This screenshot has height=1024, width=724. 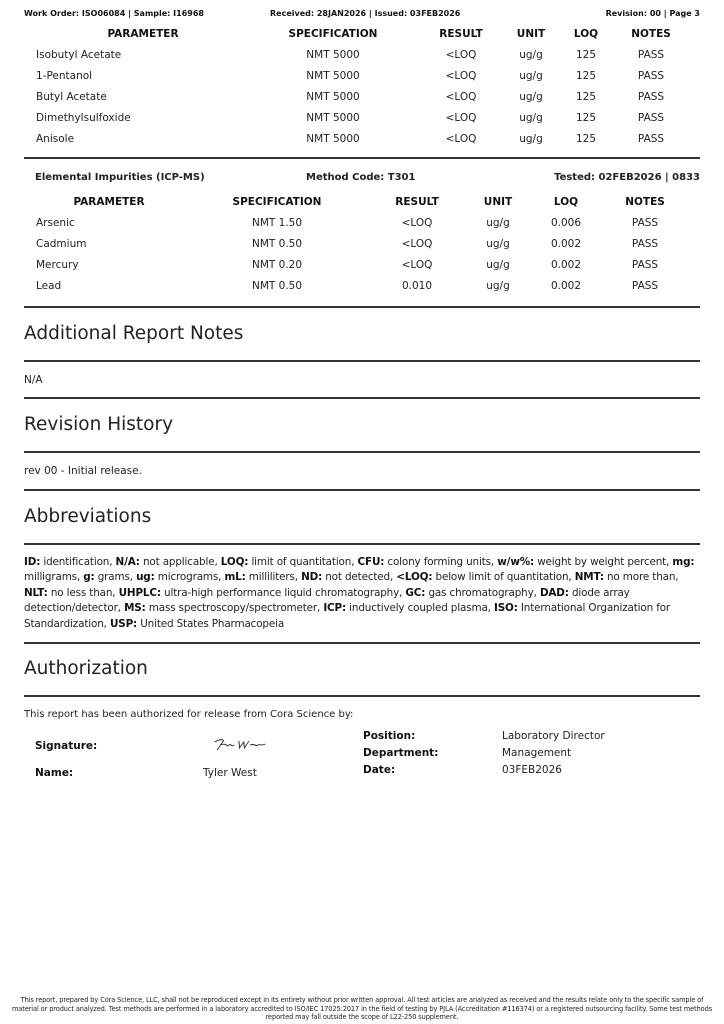 What do you see at coordinates (439, 562) in the screenshot?
I see `abbreviation-definition: colony forming units` at bounding box center [439, 562].